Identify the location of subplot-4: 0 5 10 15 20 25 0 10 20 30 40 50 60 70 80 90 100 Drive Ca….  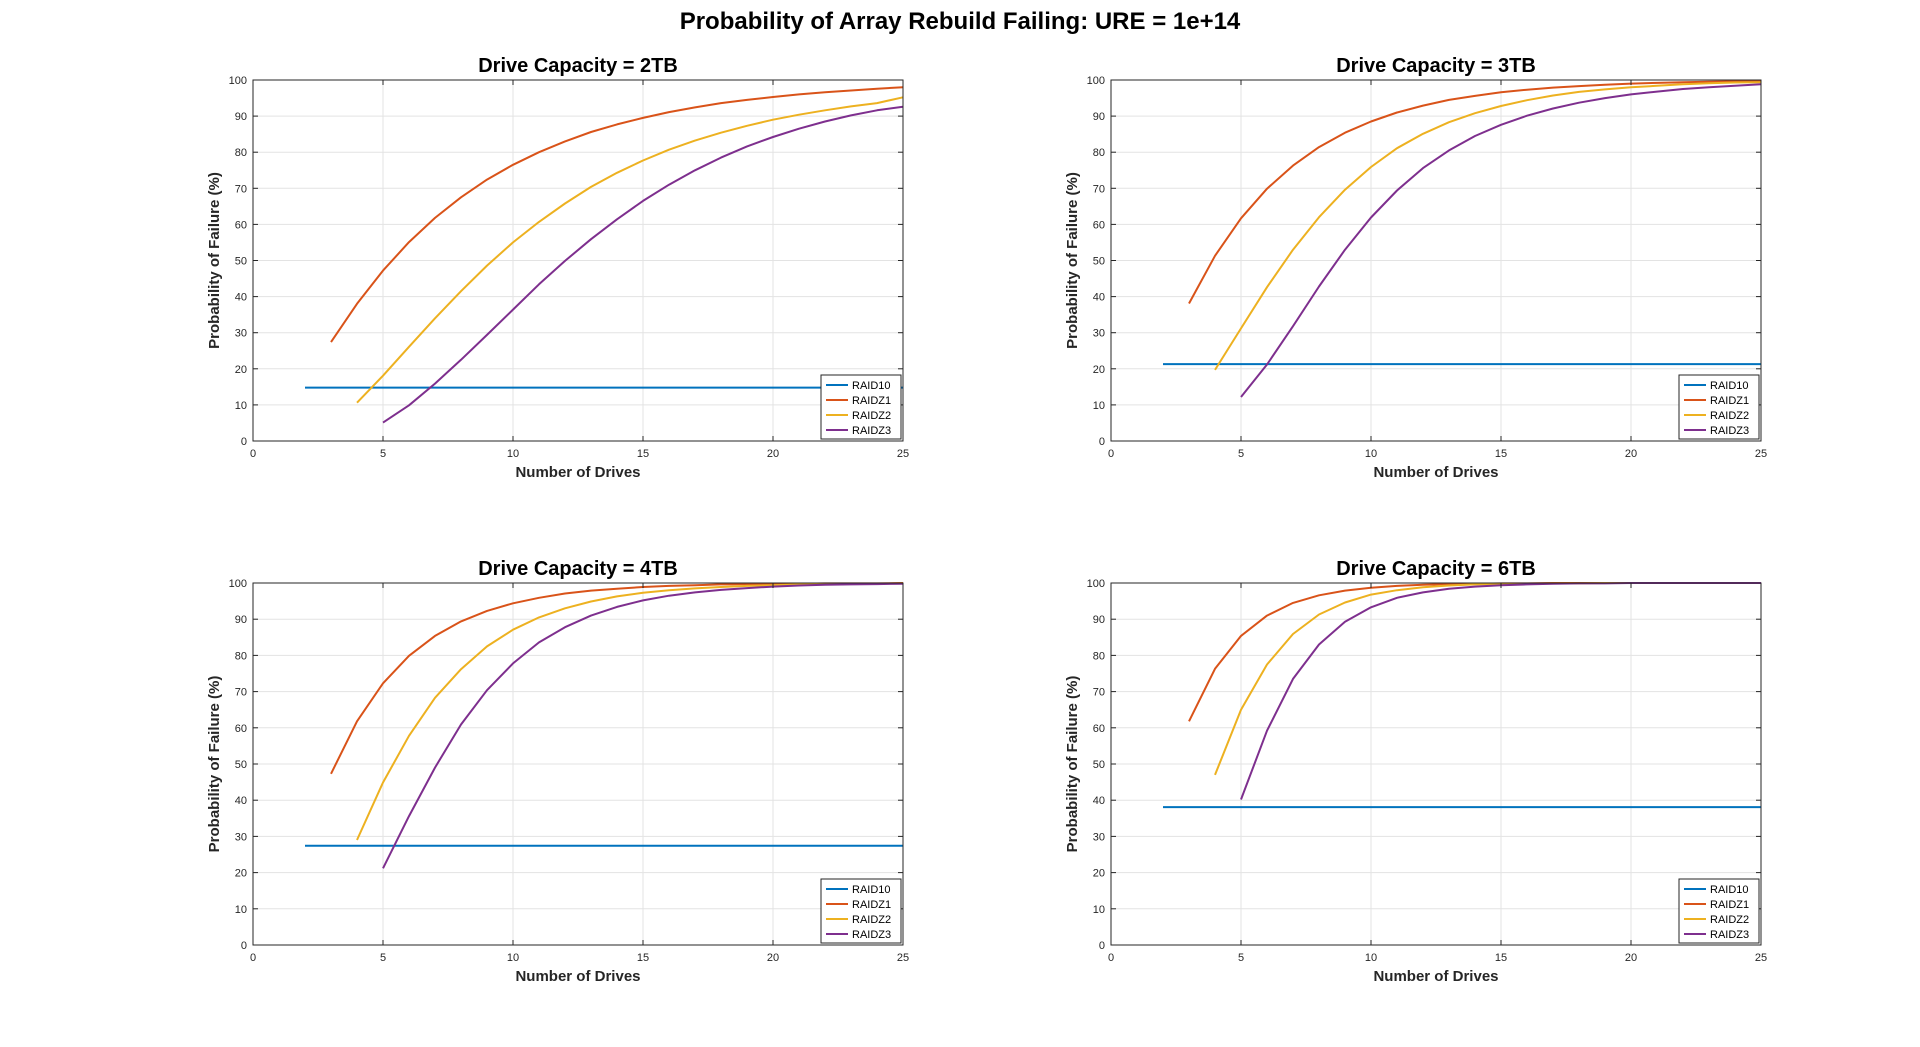
(1415, 771).